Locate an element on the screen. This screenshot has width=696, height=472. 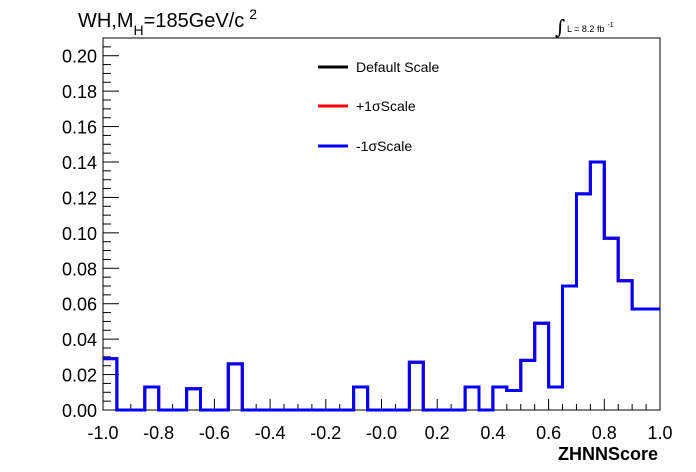
legend-entry-plus1sigma: +1σScale is located at coordinates (367, 106).